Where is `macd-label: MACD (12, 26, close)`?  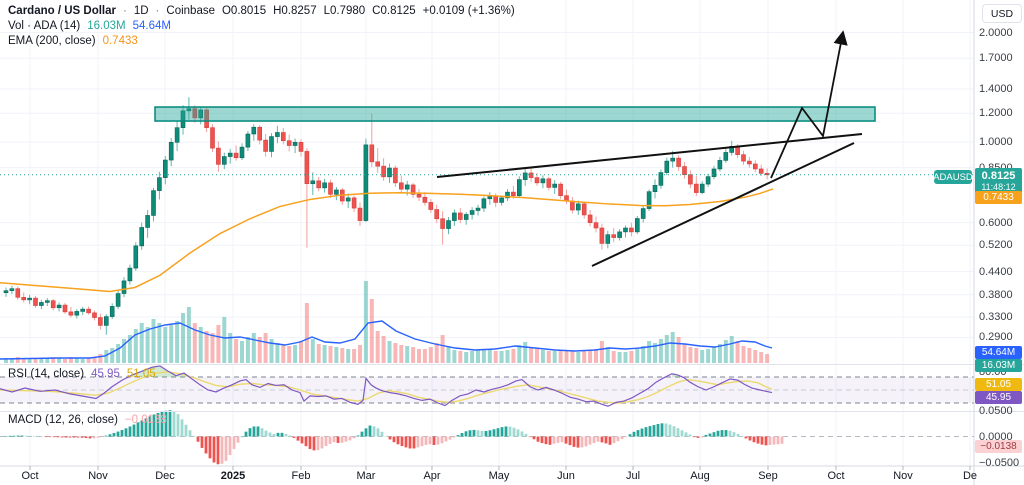
macd-label: MACD (12, 26, close) is located at coordinates (63, 420).